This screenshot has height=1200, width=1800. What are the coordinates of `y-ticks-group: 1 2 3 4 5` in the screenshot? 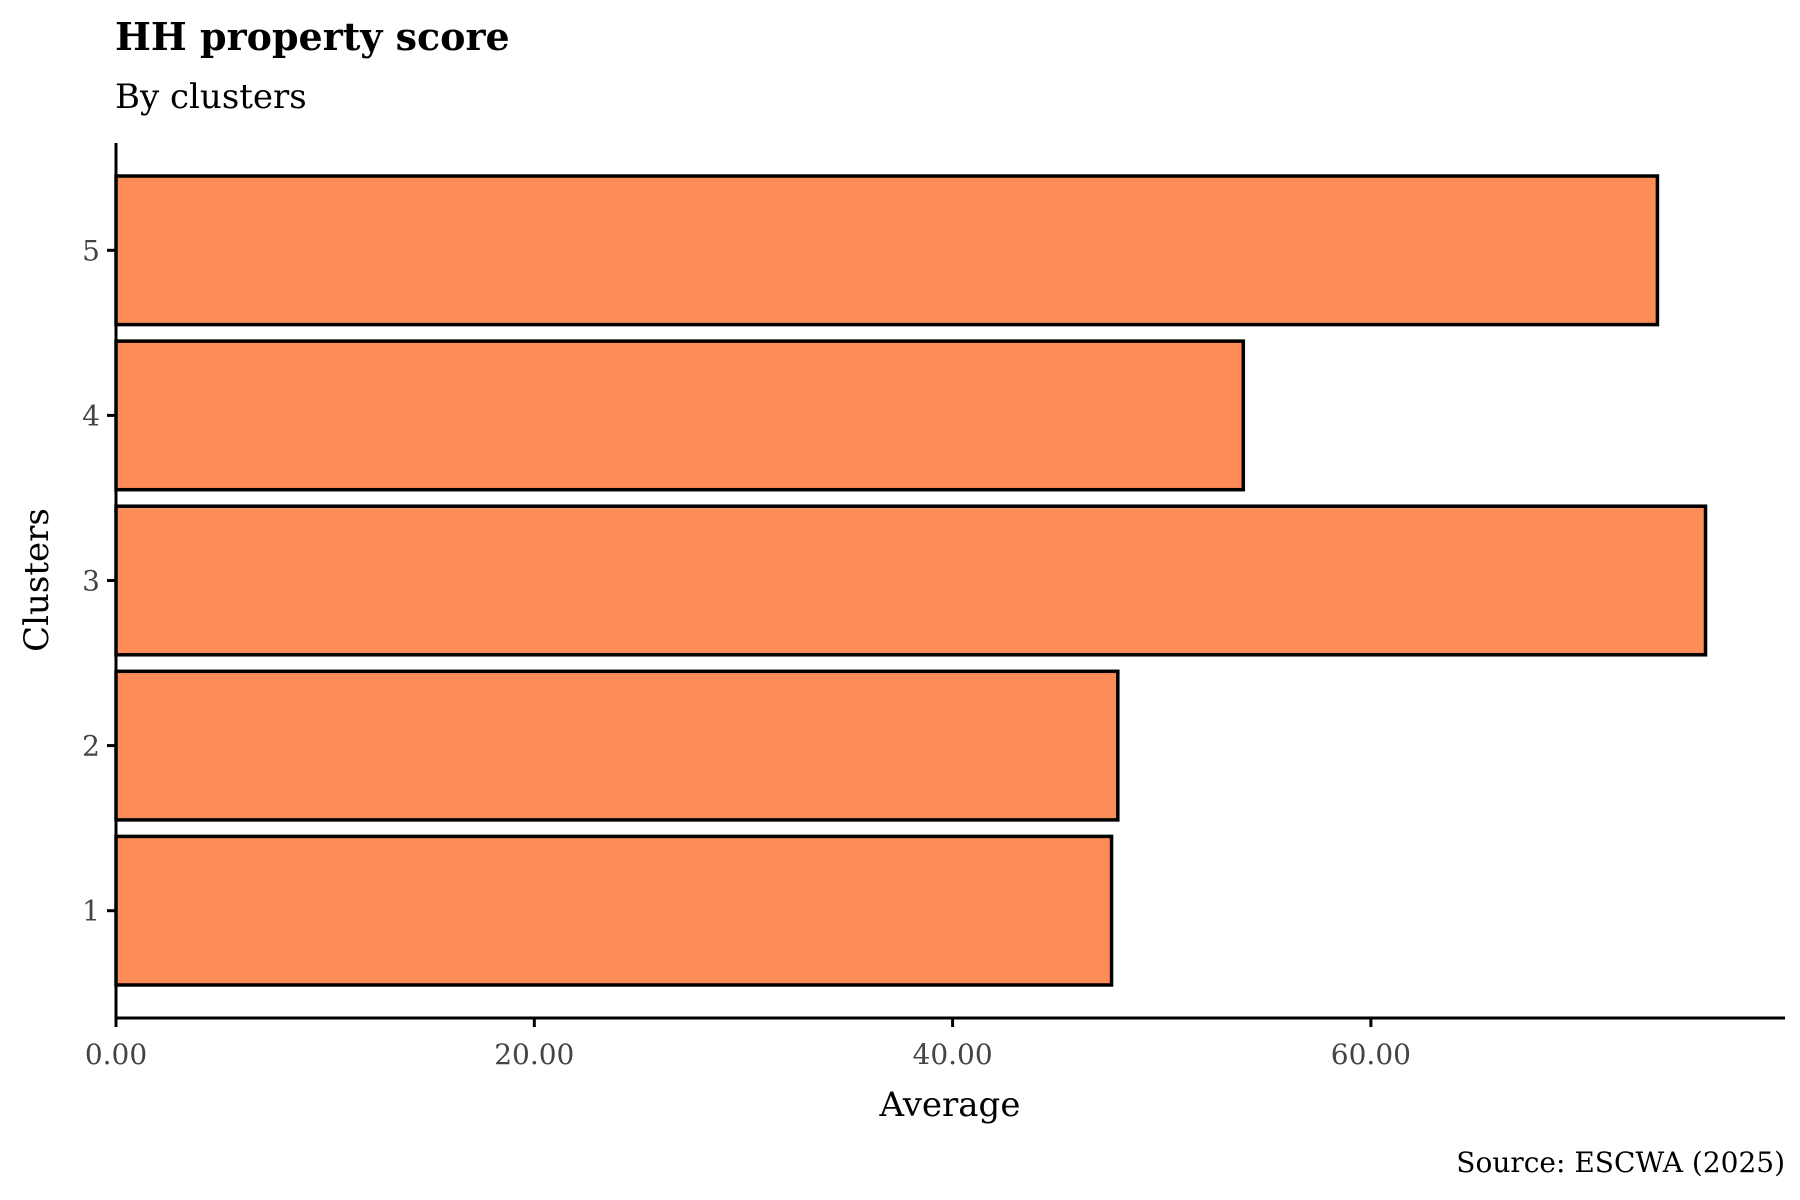 It's located at (99, 581).